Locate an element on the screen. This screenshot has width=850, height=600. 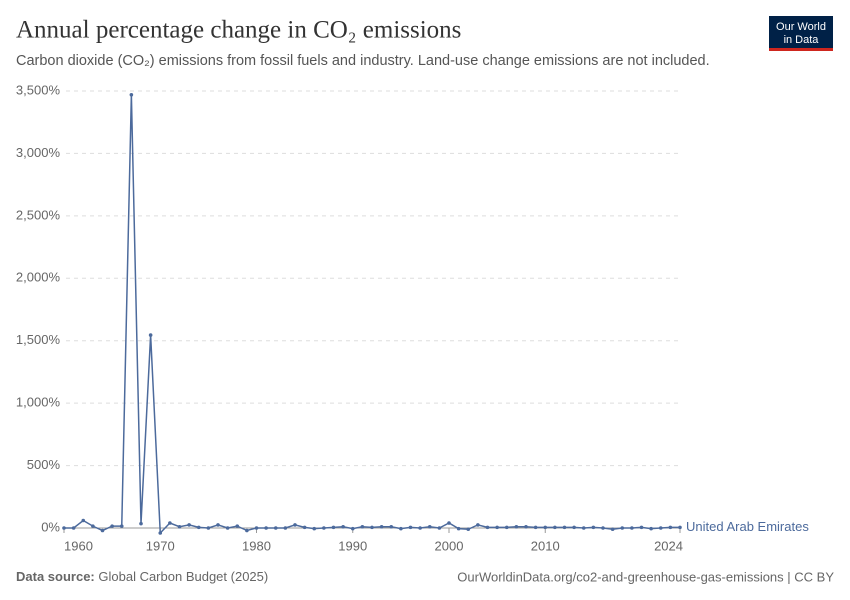
x-tick-label: 2024 is located at coordinates (668, 545).